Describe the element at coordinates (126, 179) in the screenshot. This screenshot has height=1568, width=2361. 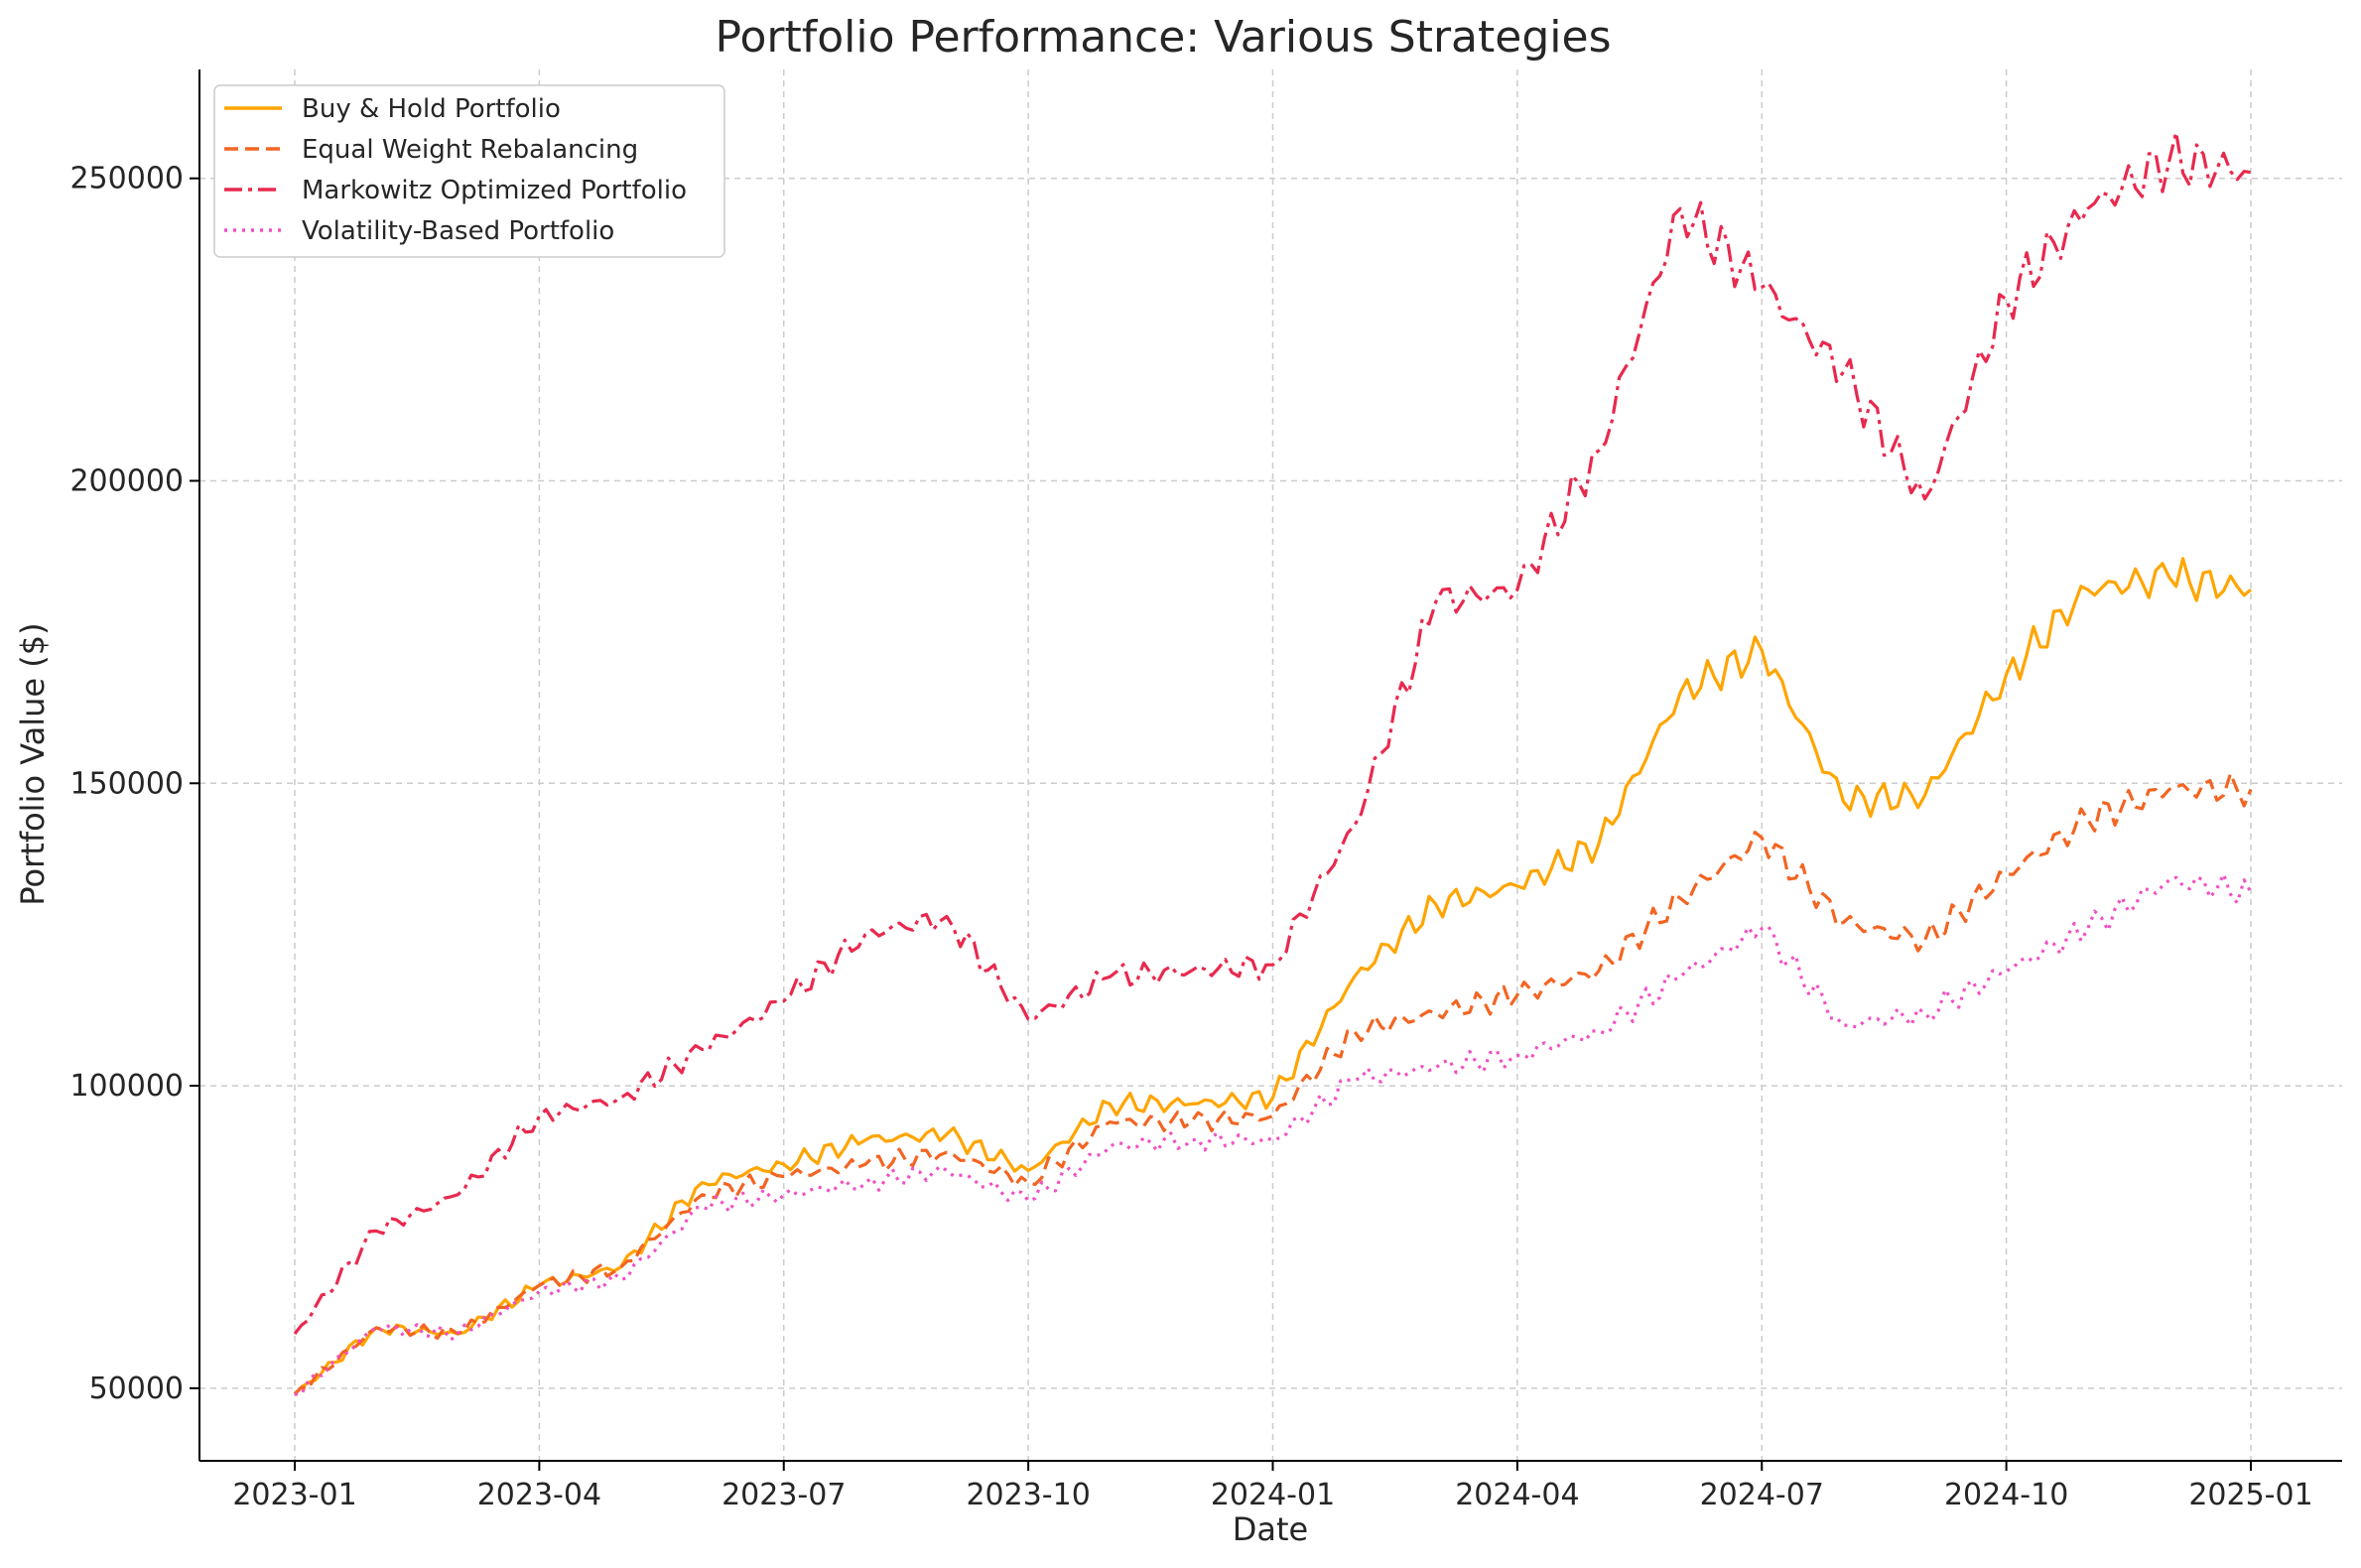
I see `y-tick-label: 250000` at that location.